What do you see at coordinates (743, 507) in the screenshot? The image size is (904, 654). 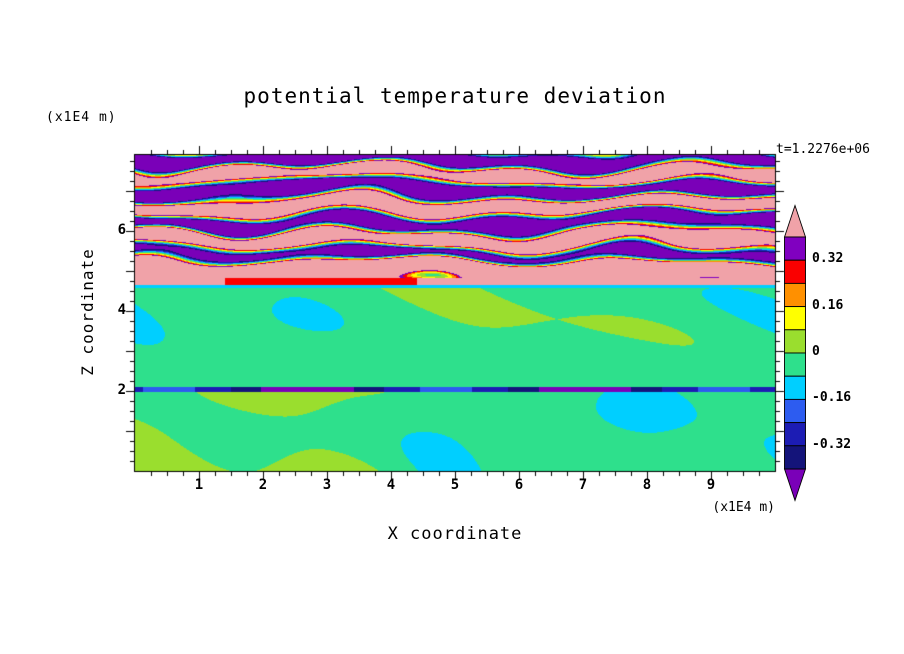 I see `x-axis-unit: (x1E4 m)` at bounding box center [743, 507].